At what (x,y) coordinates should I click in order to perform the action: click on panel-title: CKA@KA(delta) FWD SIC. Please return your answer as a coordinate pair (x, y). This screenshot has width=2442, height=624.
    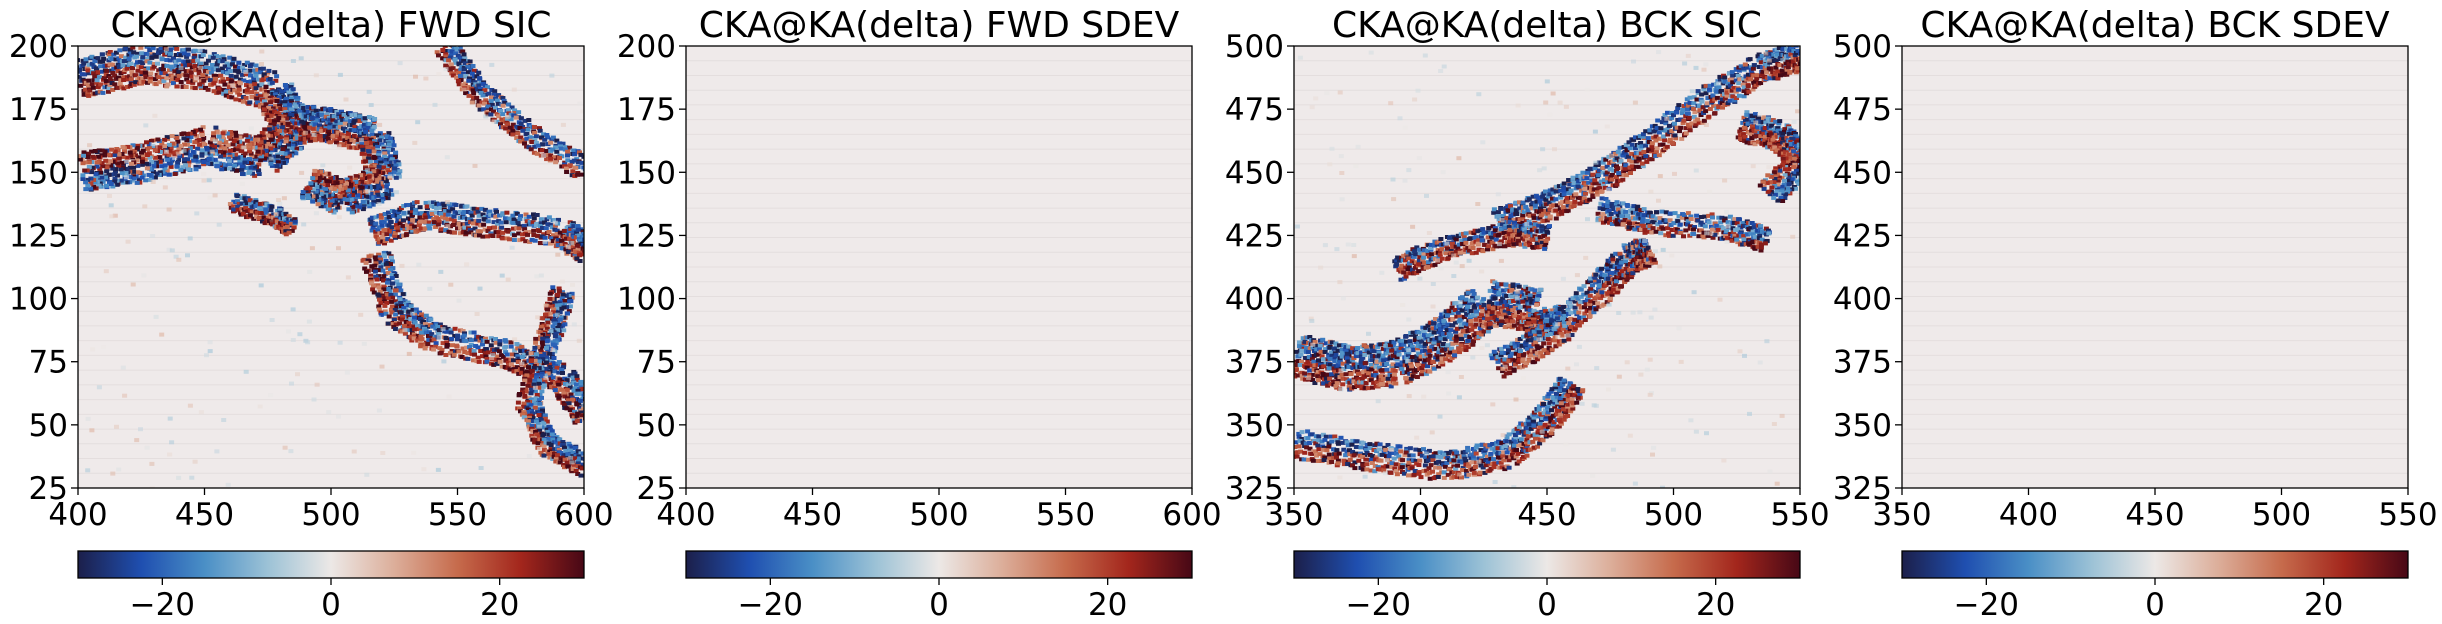
    Looking at the image, I should click on (330, 25).